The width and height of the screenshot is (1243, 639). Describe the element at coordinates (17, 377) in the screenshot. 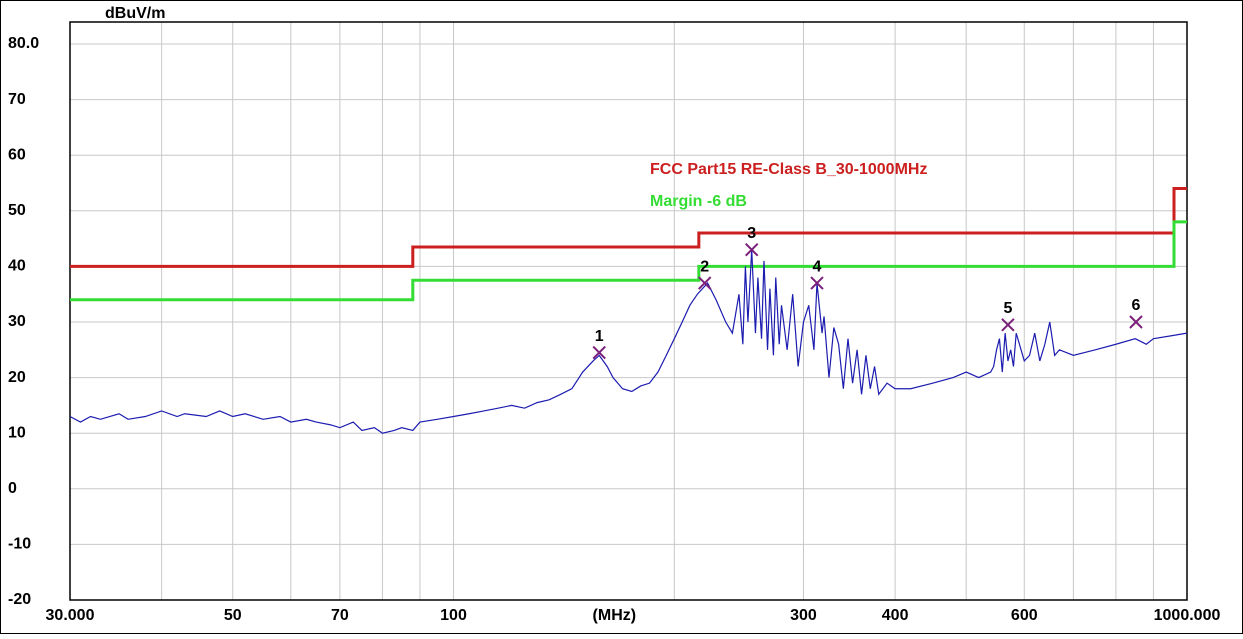

I see `y-tick-label: 20` at that location.